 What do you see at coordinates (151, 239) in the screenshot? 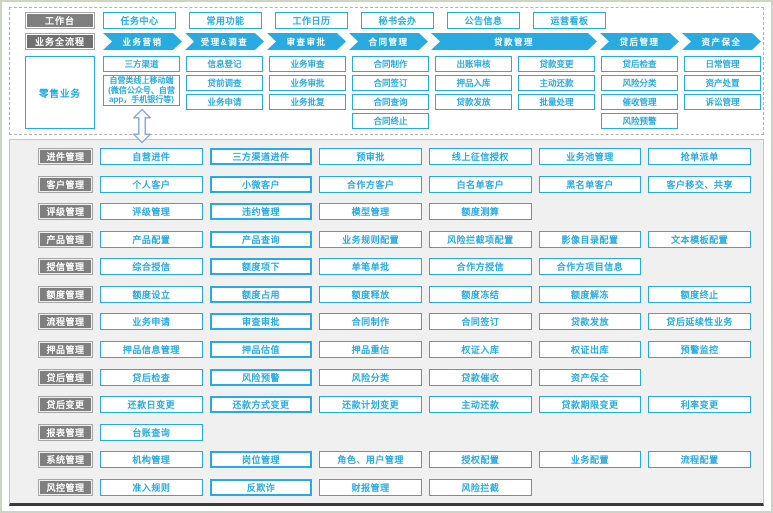
I see `module-item: 产品配置` at bounding box center [151, 239].